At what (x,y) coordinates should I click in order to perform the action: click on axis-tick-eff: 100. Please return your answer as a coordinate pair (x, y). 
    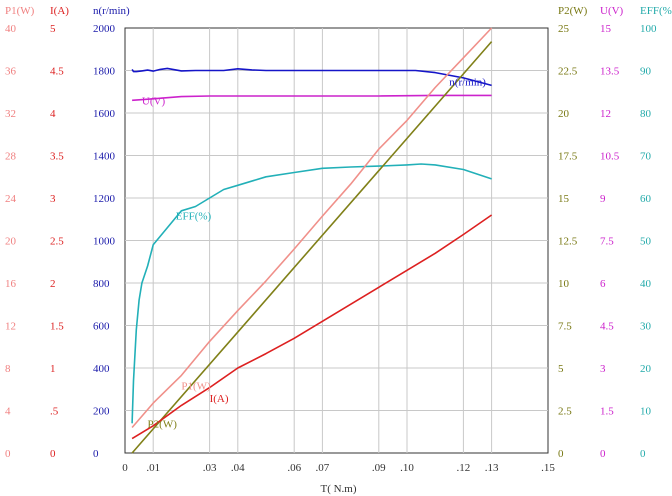
    Looking at the image, I should click on (648, 29).